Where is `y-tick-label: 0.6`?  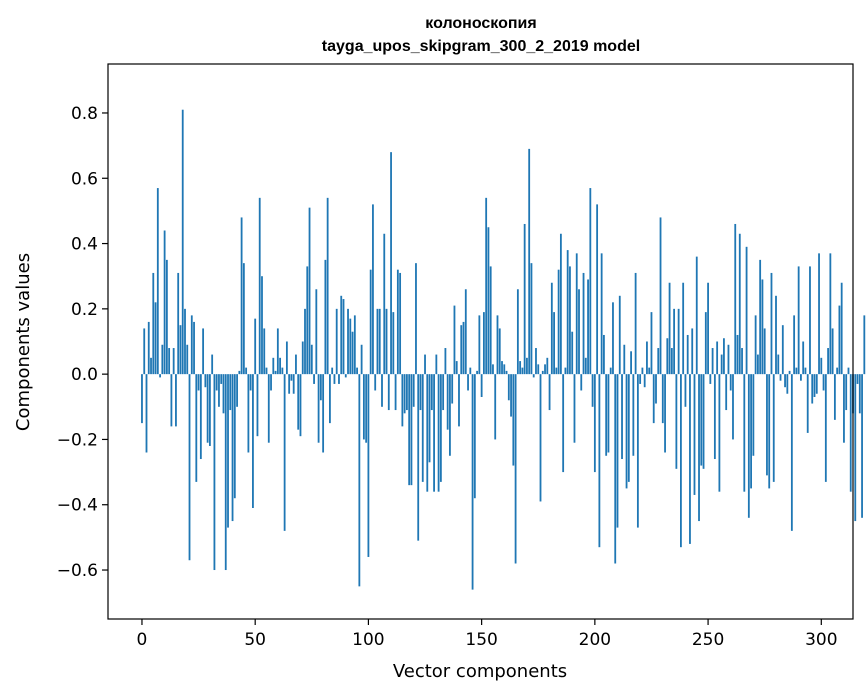
y-tick-label: 0.6 is located at coordinates (84, 179).